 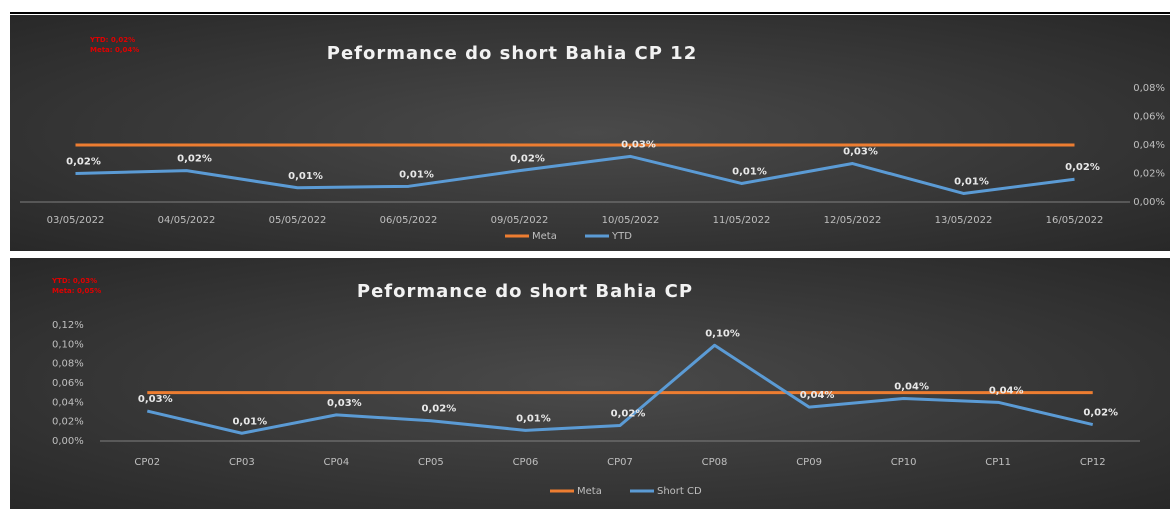 I want to click on legend-label: YTD, so click(x=621, y=236).